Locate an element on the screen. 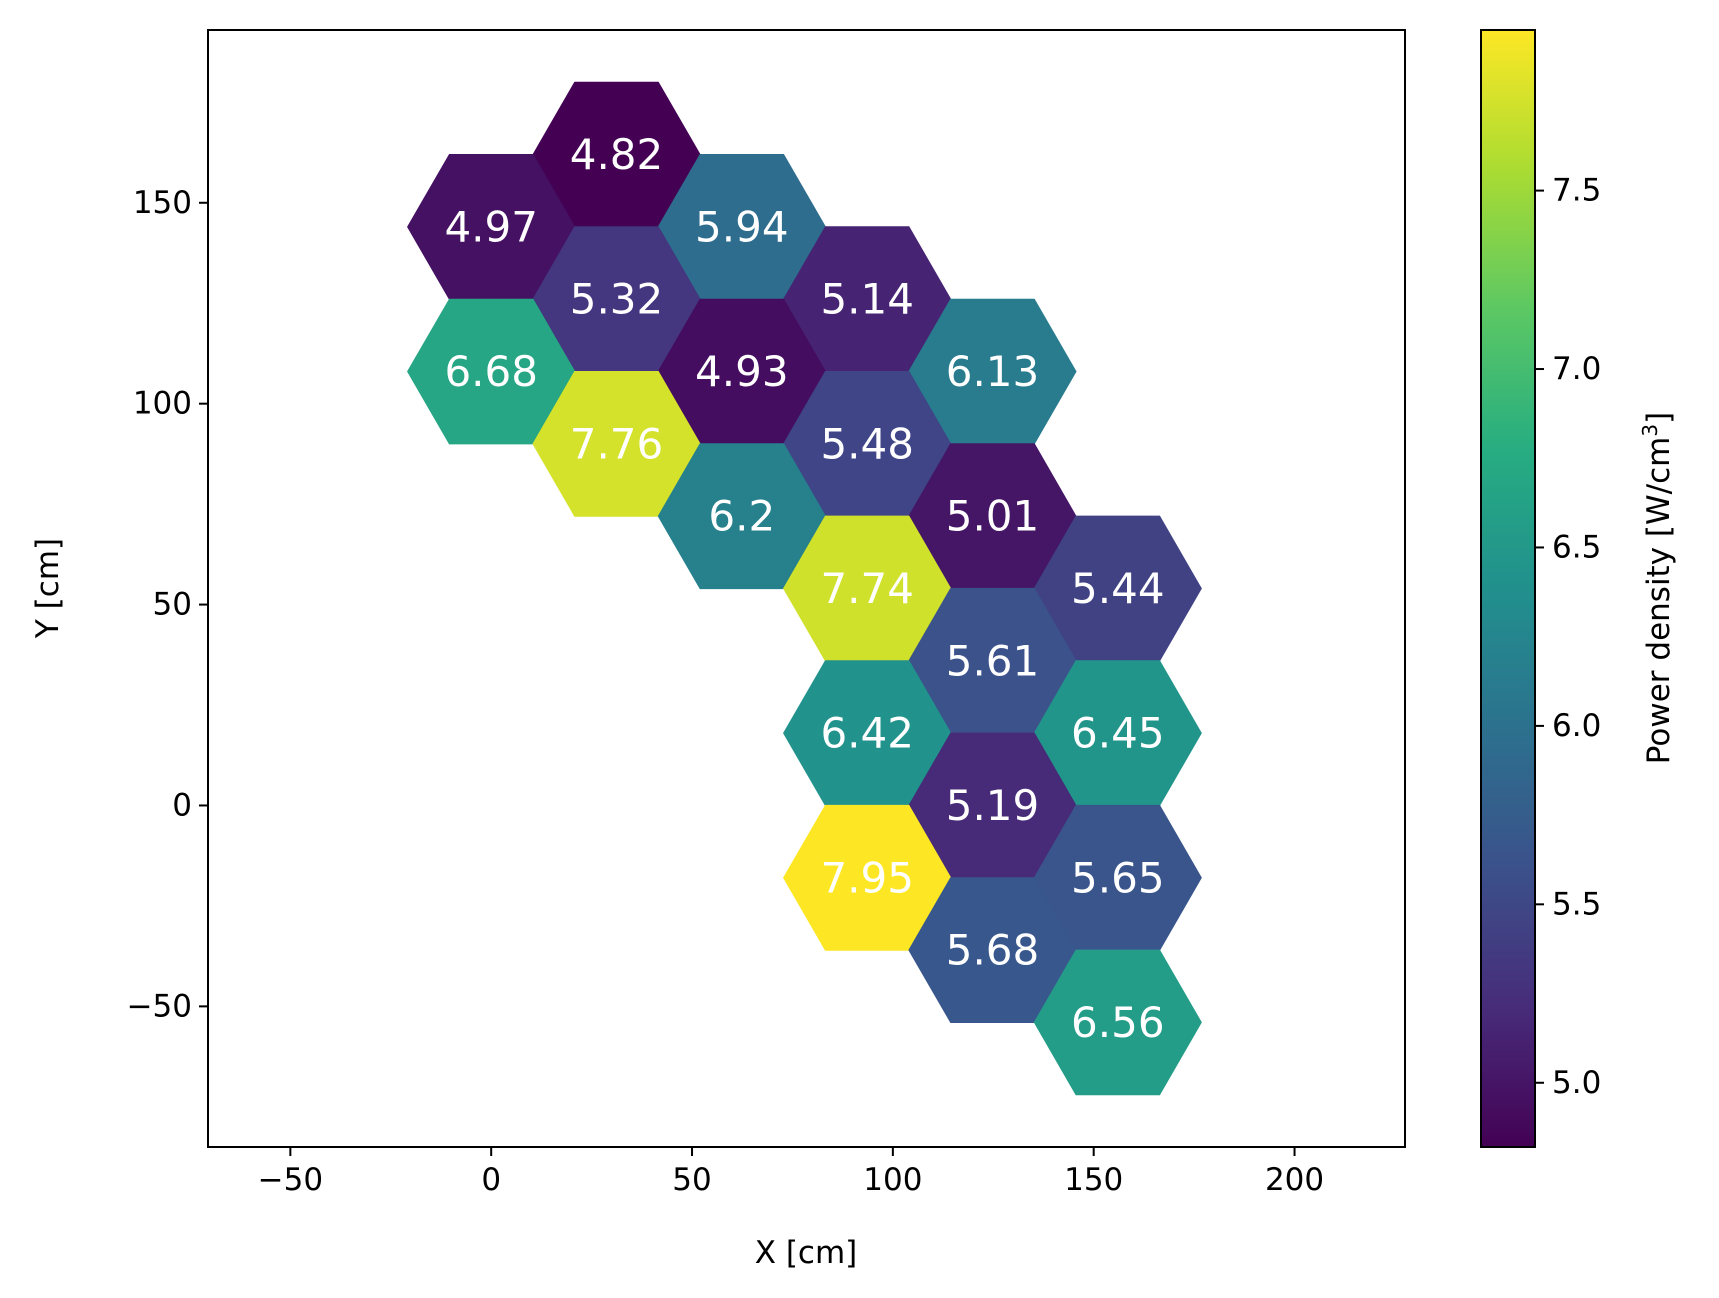 Image resolution: width=1719 pixels, height=1298 pixels. cell-value-label: 4.93 is located at coordinates (742, 371).